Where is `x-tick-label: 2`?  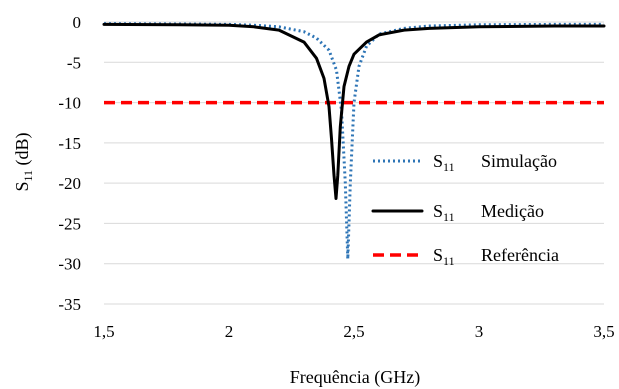 x-tick-label: 2 is located at coordinates (229, 331).